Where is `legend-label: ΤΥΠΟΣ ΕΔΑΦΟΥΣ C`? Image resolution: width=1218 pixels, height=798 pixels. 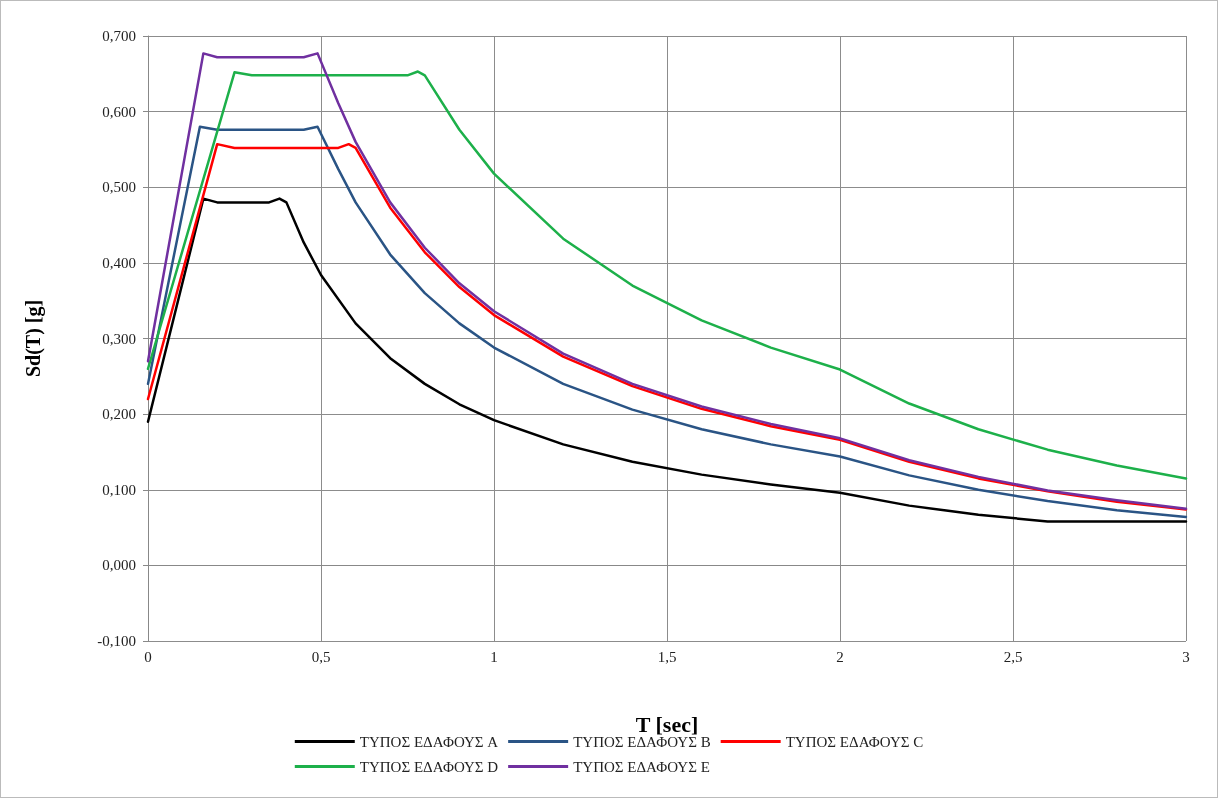
legend-label: ΤΥΠΟΣ ΕΔΑΦΟΥΣ C is located at coordinates (854, 741).